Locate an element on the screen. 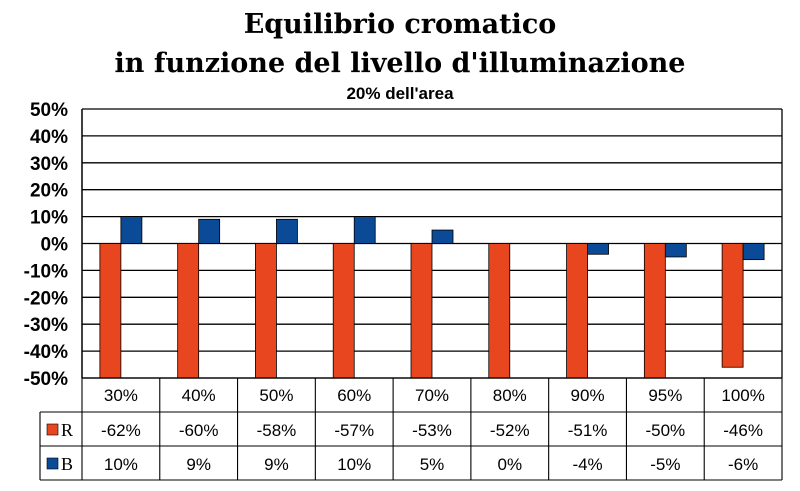 The height and width of the screenshot is (491, 800). legend-label-b: B is located at coordinates (67, 464).